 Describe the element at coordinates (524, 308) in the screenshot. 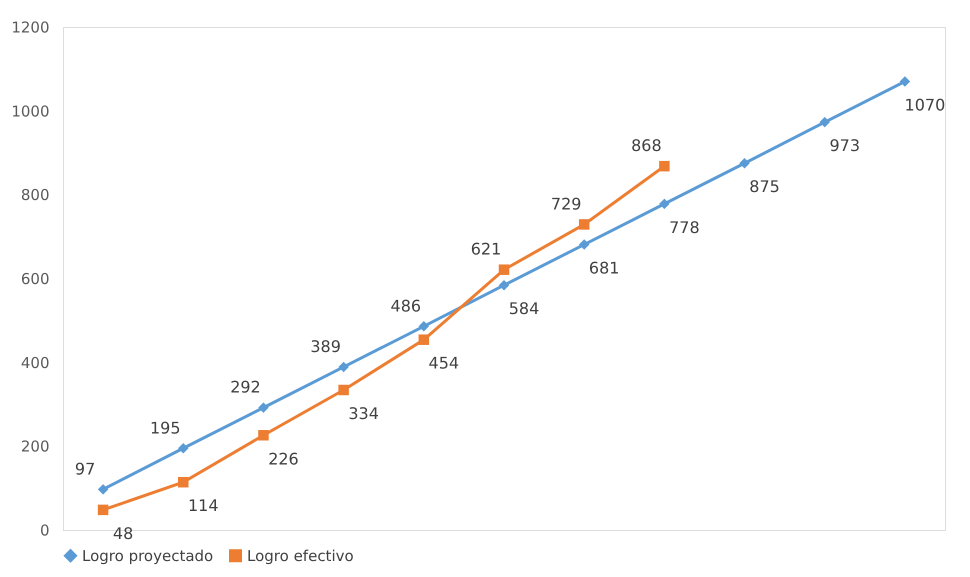

I see `data-label: 584` at that location.